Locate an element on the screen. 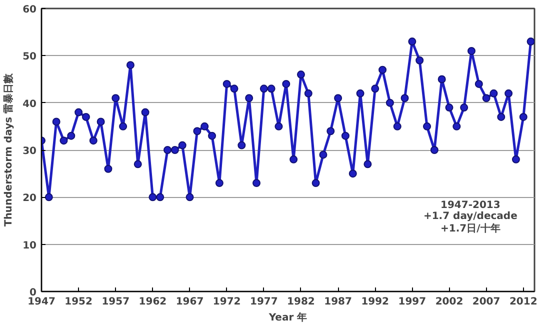  x-tick-label: 1952 is located at coordinates (78, 302).